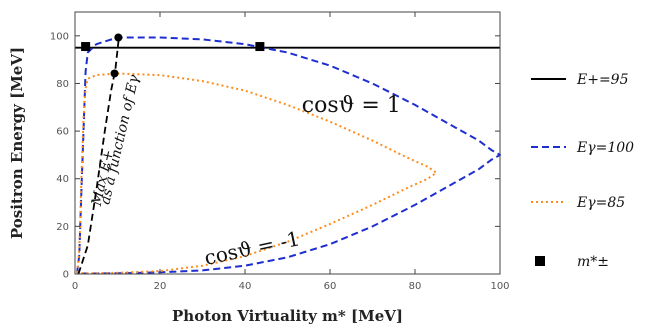  I want to click on y-tick-label: 100, so click(59, 36).